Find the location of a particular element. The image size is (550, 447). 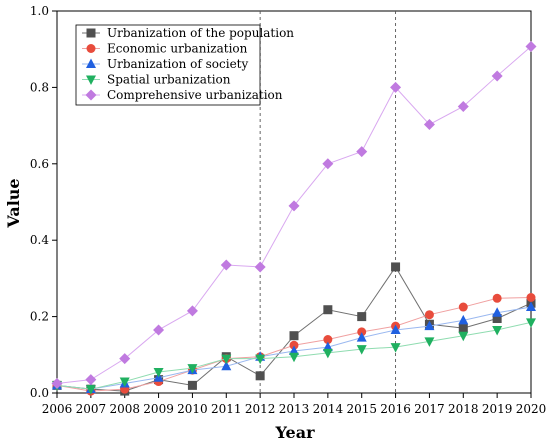

data-point-2-2019 is located at coordinates (497, 312).